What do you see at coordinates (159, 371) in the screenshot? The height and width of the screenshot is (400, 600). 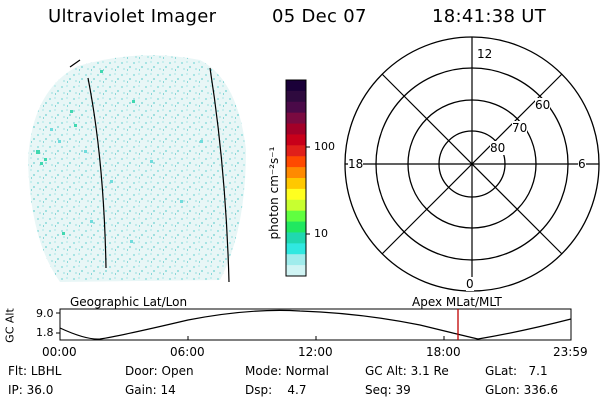 I see `info-door: Door: Open` at bounding box center [159, 371].